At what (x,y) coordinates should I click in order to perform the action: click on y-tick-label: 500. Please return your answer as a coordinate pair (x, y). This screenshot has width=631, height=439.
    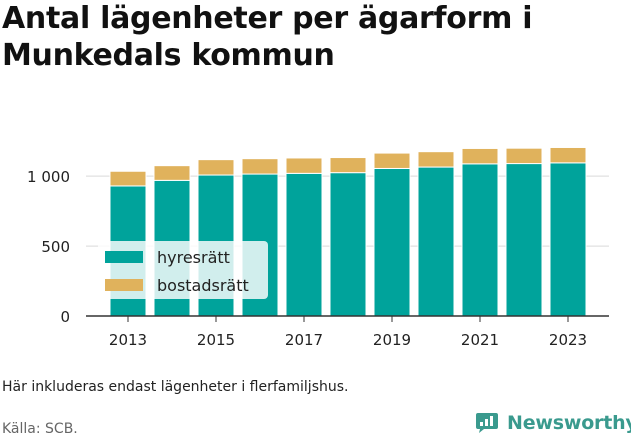
    Looking at the image, I should click on (55, 247).